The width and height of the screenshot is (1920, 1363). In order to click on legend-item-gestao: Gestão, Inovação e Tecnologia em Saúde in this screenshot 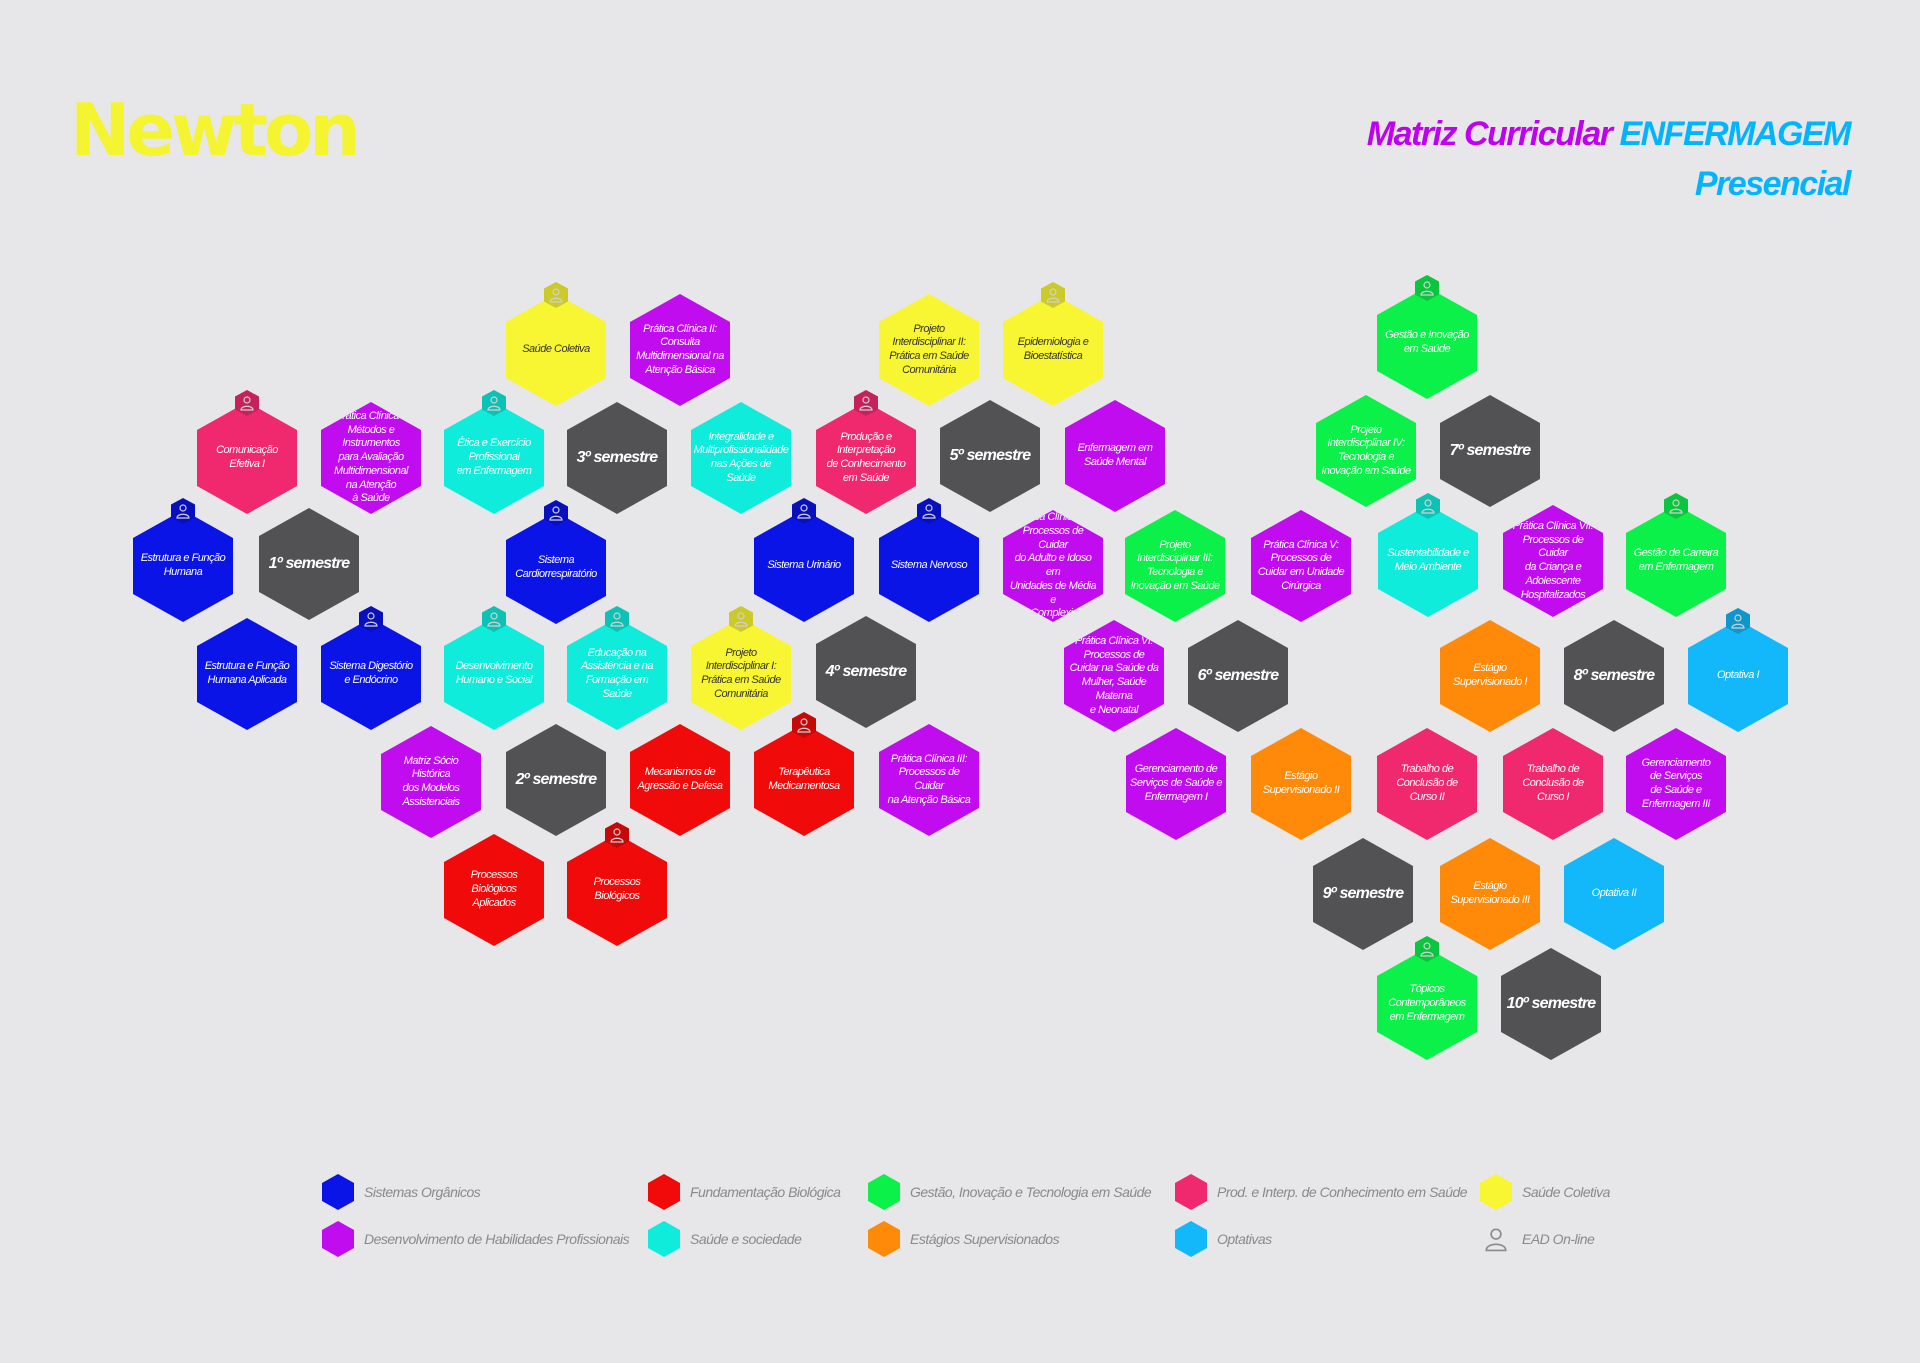, I will do `click(1010, 1192)`.